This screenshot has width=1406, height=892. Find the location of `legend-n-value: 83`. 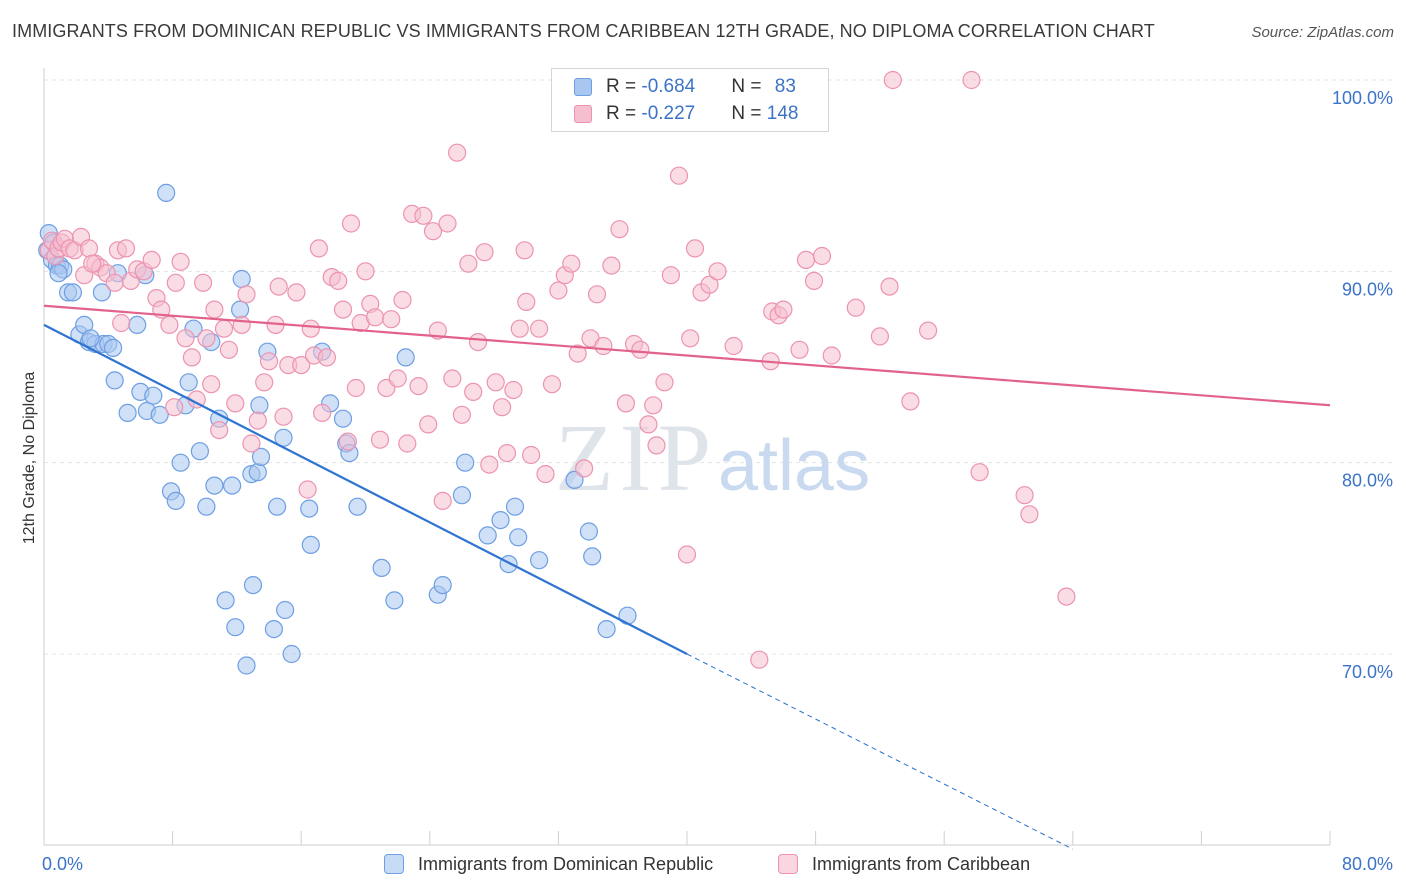

legend-n-value: 83 is located at coordinates (785, 86).